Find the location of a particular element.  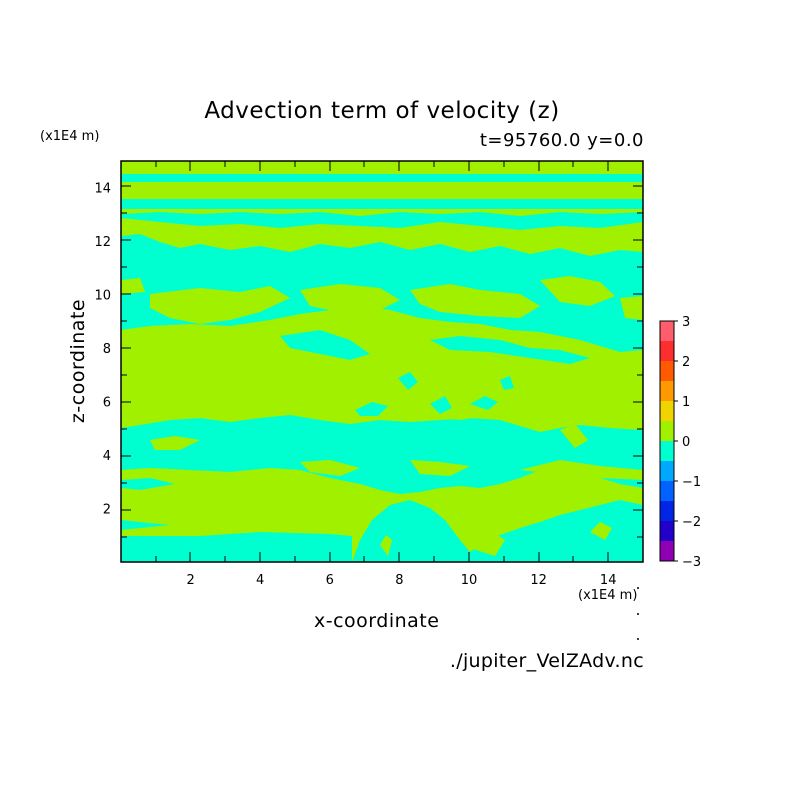

chart-title: Advection term of velocity (z) is located at coordinates (382, 111).